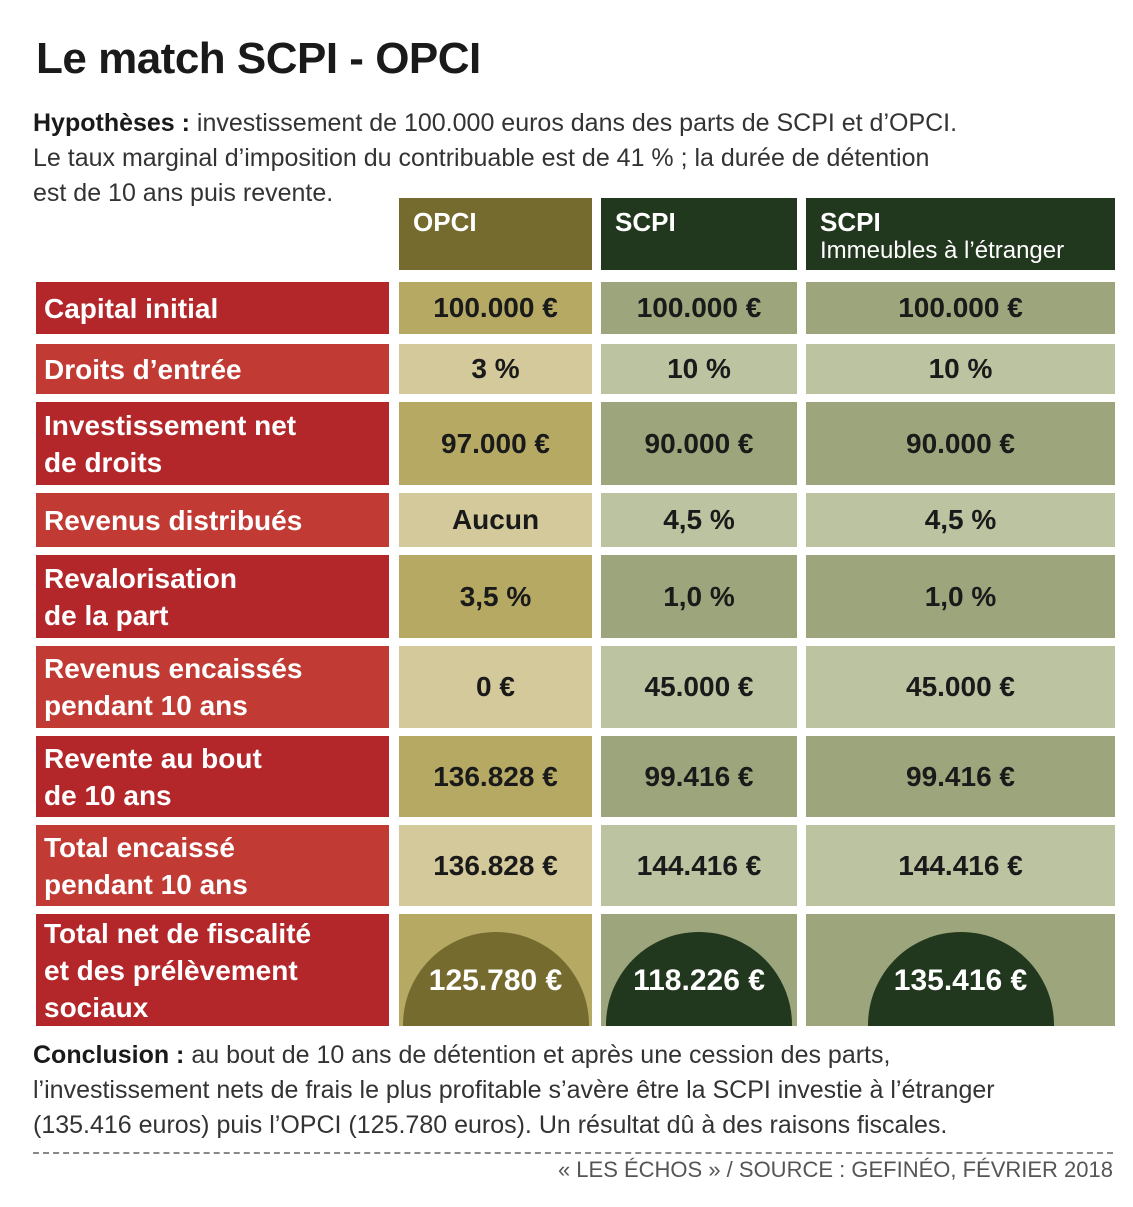 The height and width of the screenshot is (1207, 1133). I want to click on column-header-name: OPCI, so click(445, 222).